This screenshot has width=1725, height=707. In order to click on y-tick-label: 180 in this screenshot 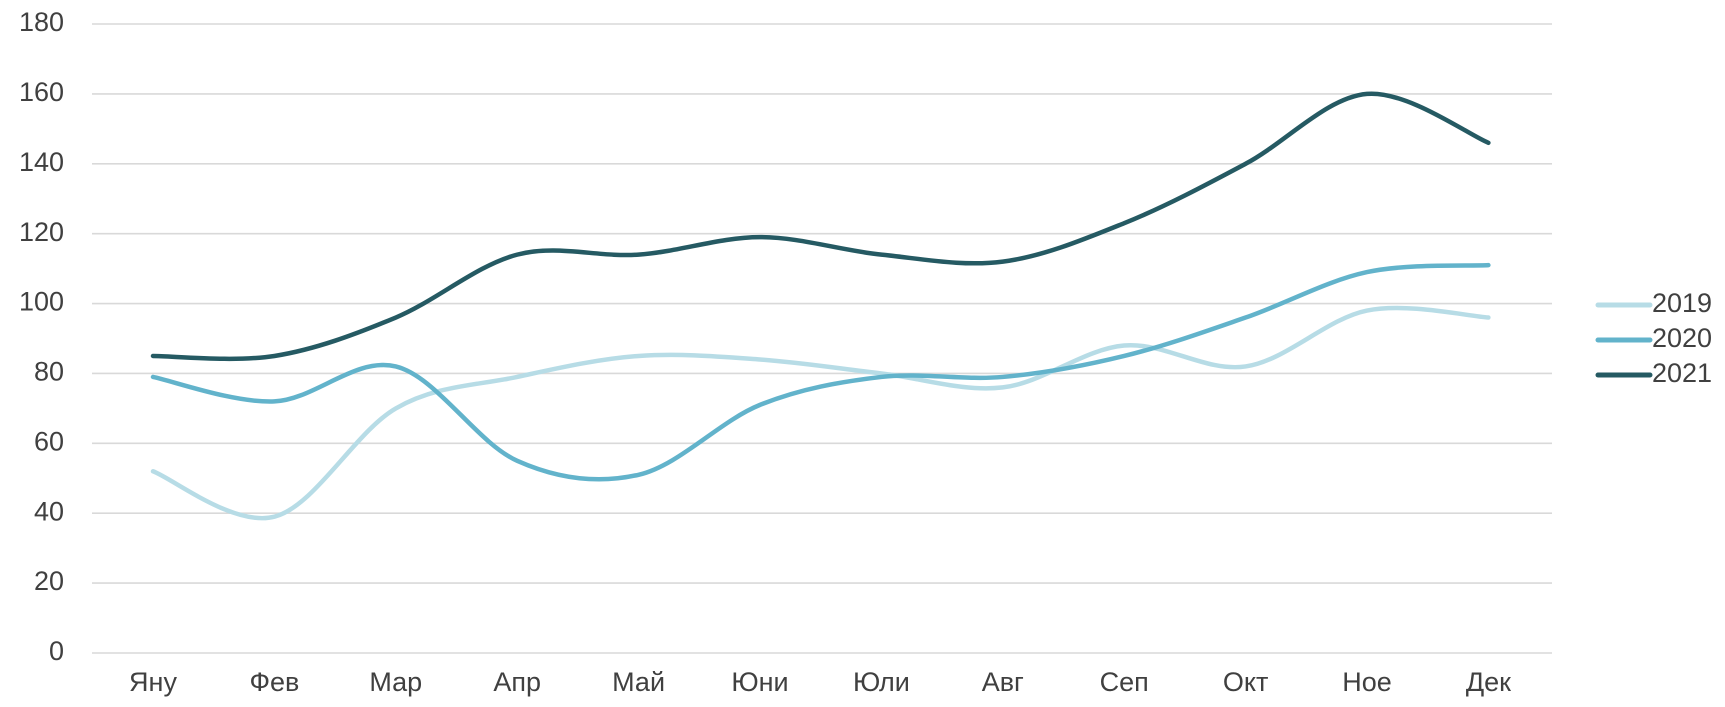, I will do `click(41, 22)`.